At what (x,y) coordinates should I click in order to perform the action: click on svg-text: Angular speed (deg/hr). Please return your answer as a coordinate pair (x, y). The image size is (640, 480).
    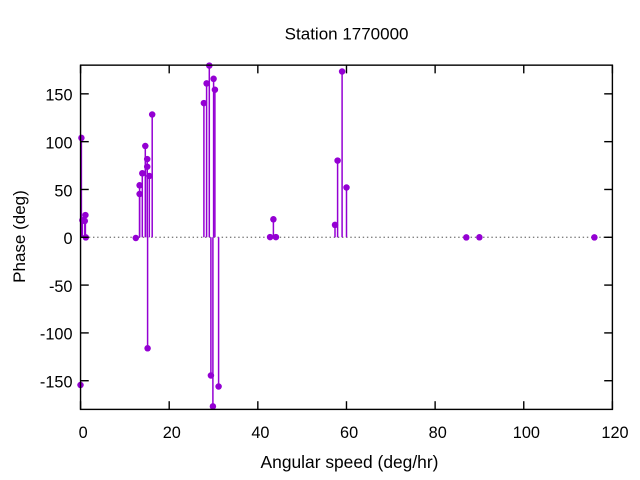
    Looking at the image, I should click on (350, 462).